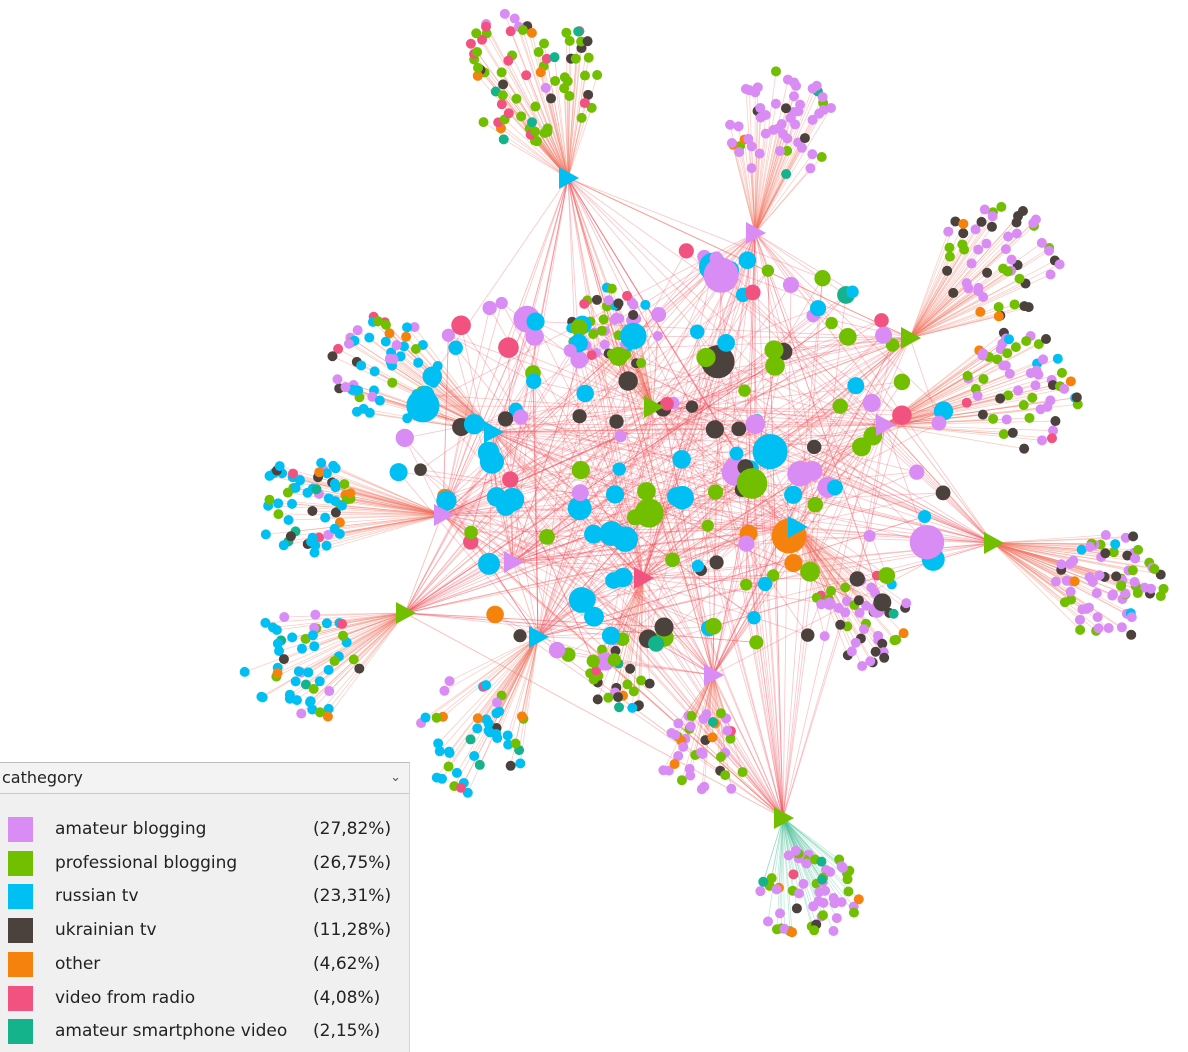  Describe the element at coordinates (20, 998) in the screenshot. I see `legend-swatch` at that location.